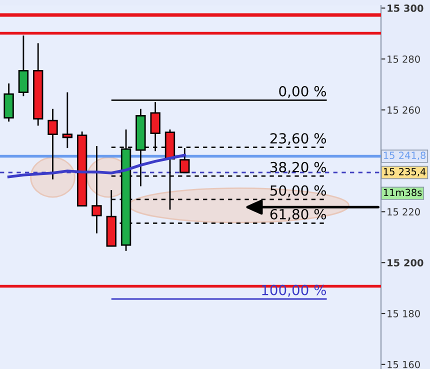  I want to click on y-tick-label: 15 160, so click(404, 364).